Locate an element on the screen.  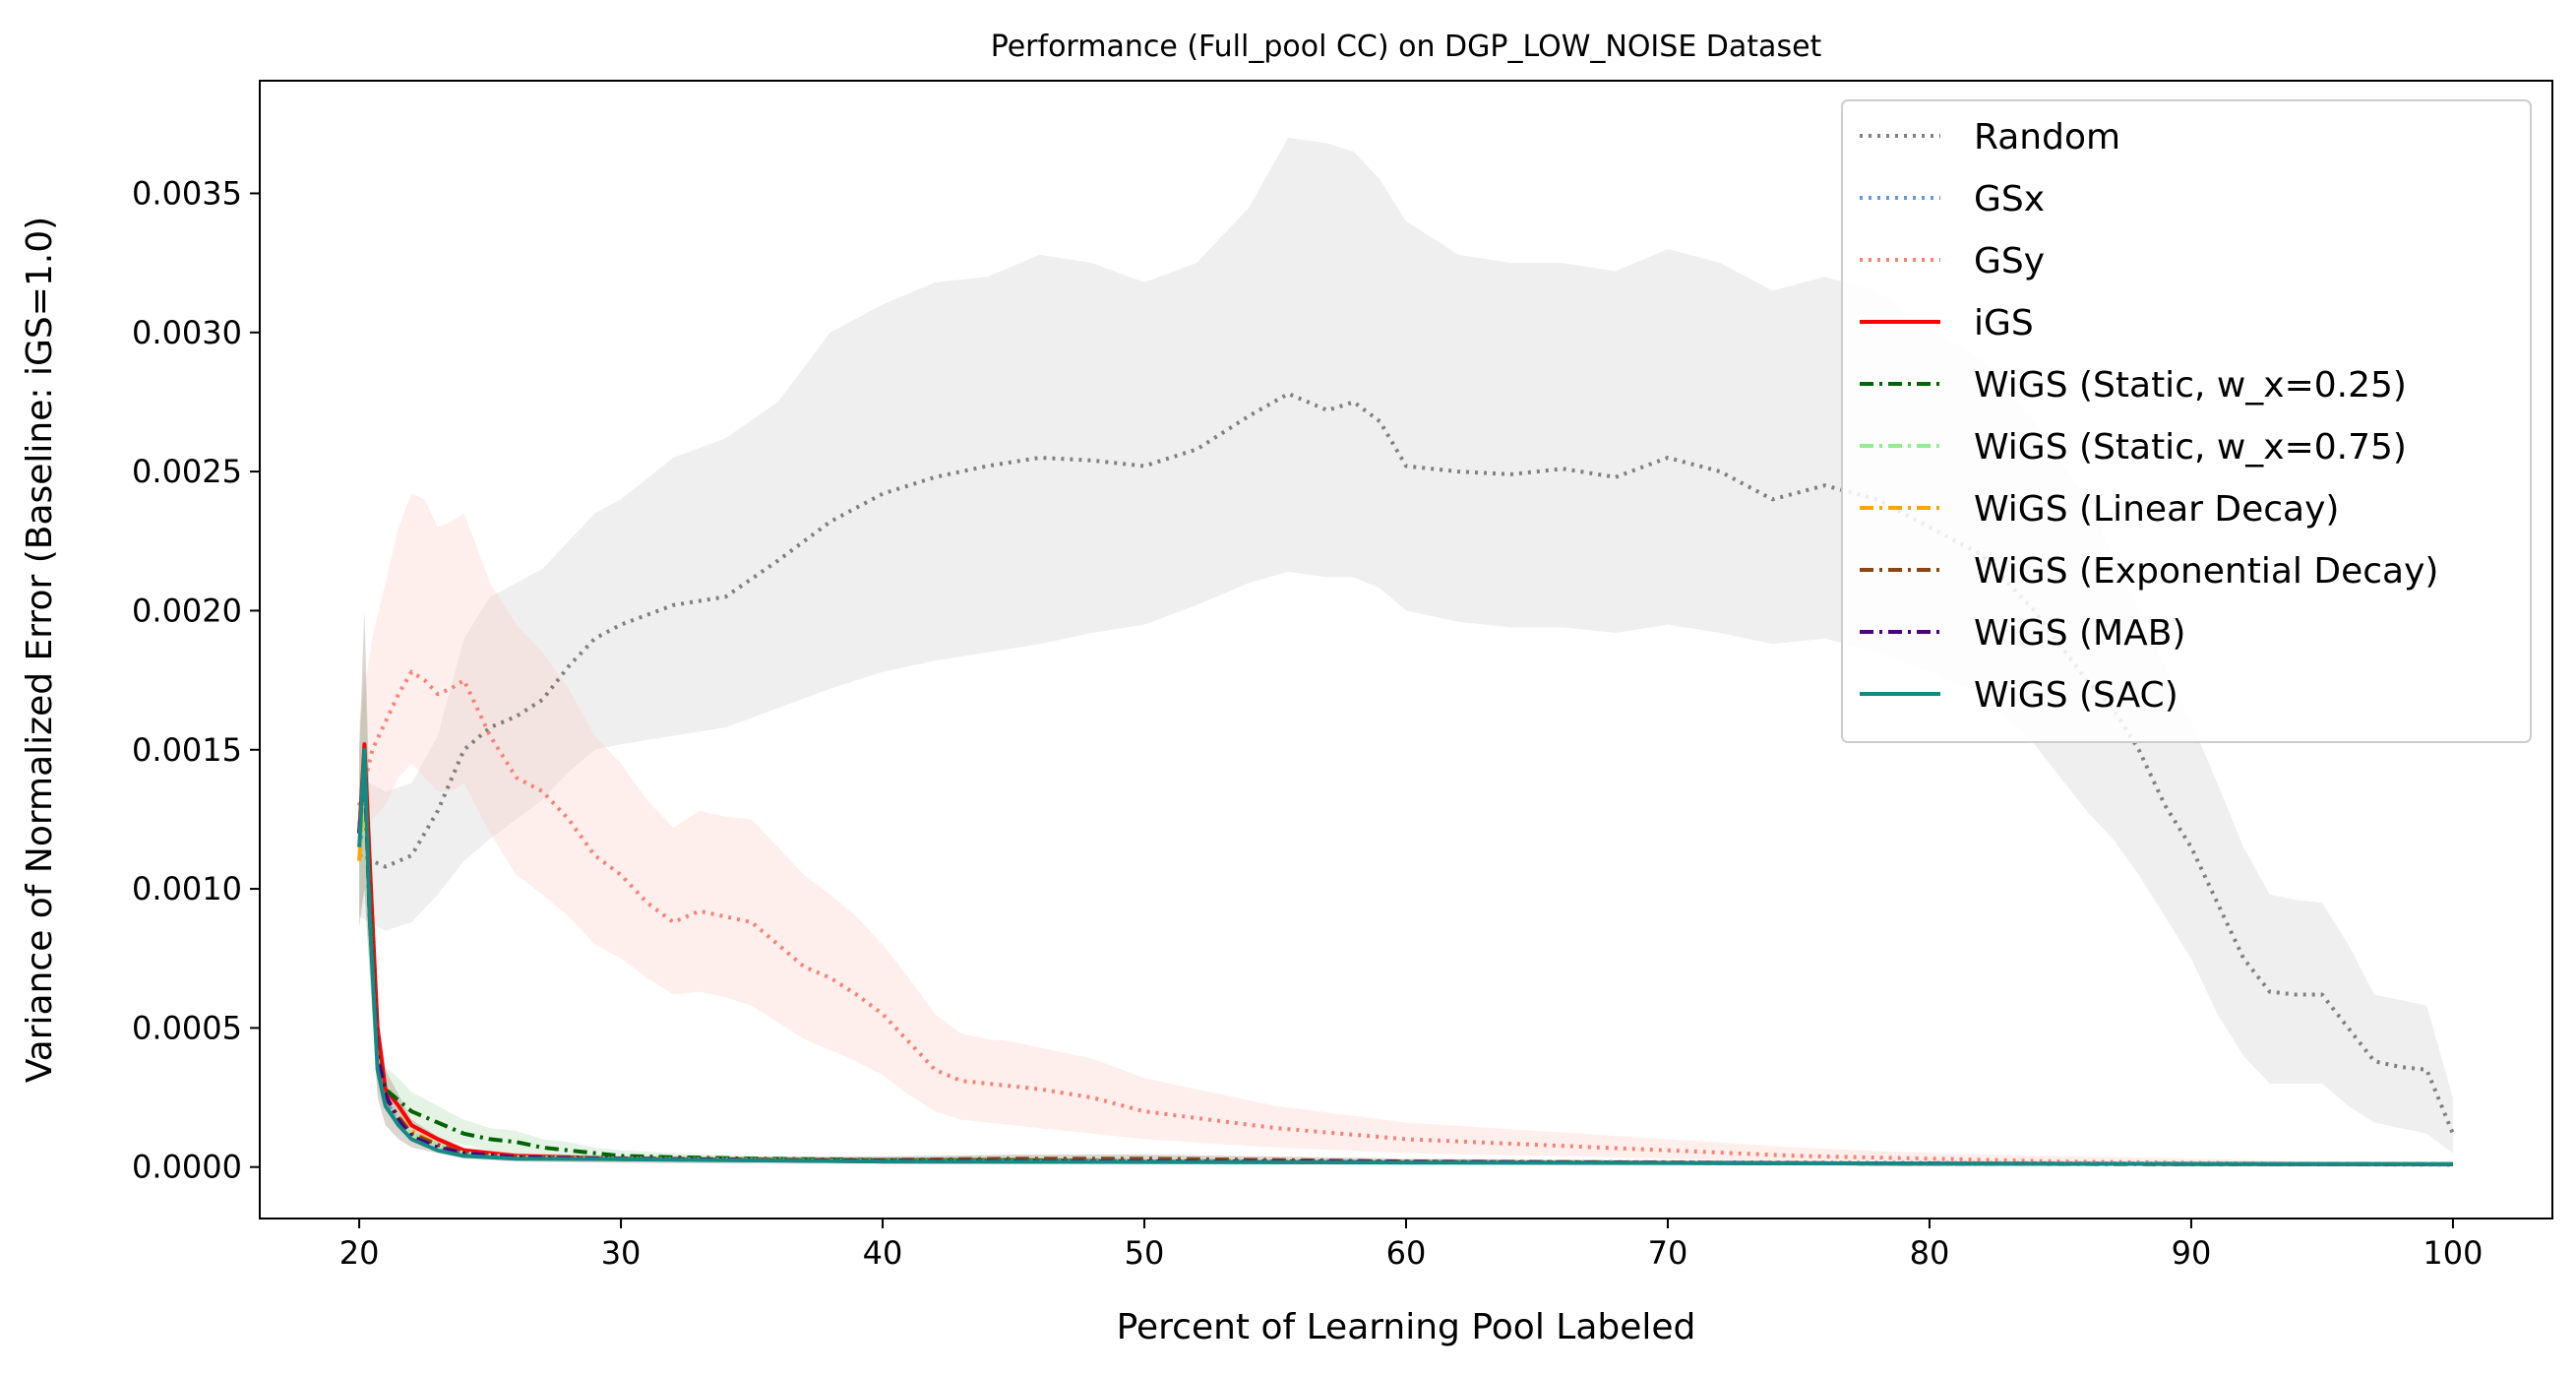
x-tick-label: 90 is located at coordinates (2192, 1253).